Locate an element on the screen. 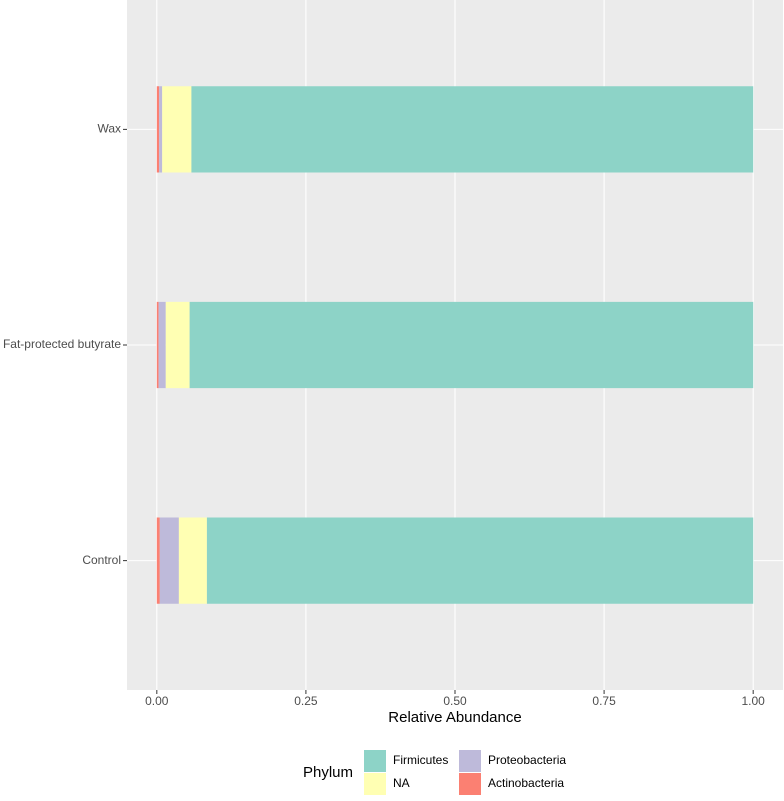 The image size is (784, 801). x-tick-label: 0.50 is located at coordinates (455, 701).